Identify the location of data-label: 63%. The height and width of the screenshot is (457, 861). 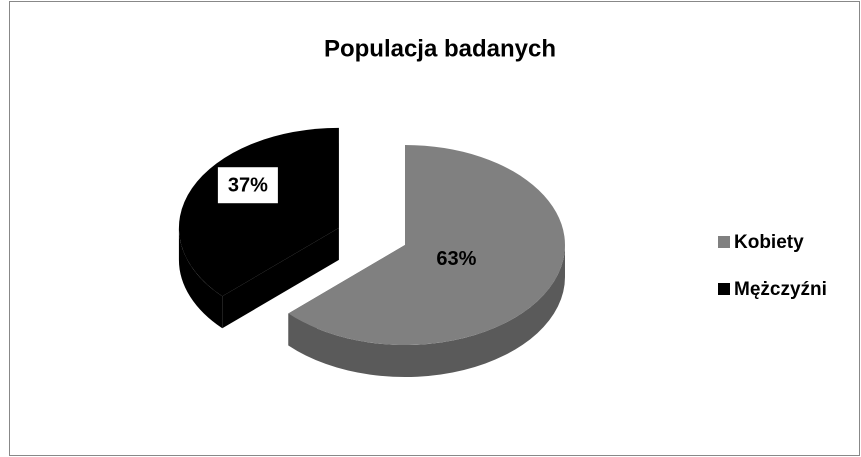
(456, 259).